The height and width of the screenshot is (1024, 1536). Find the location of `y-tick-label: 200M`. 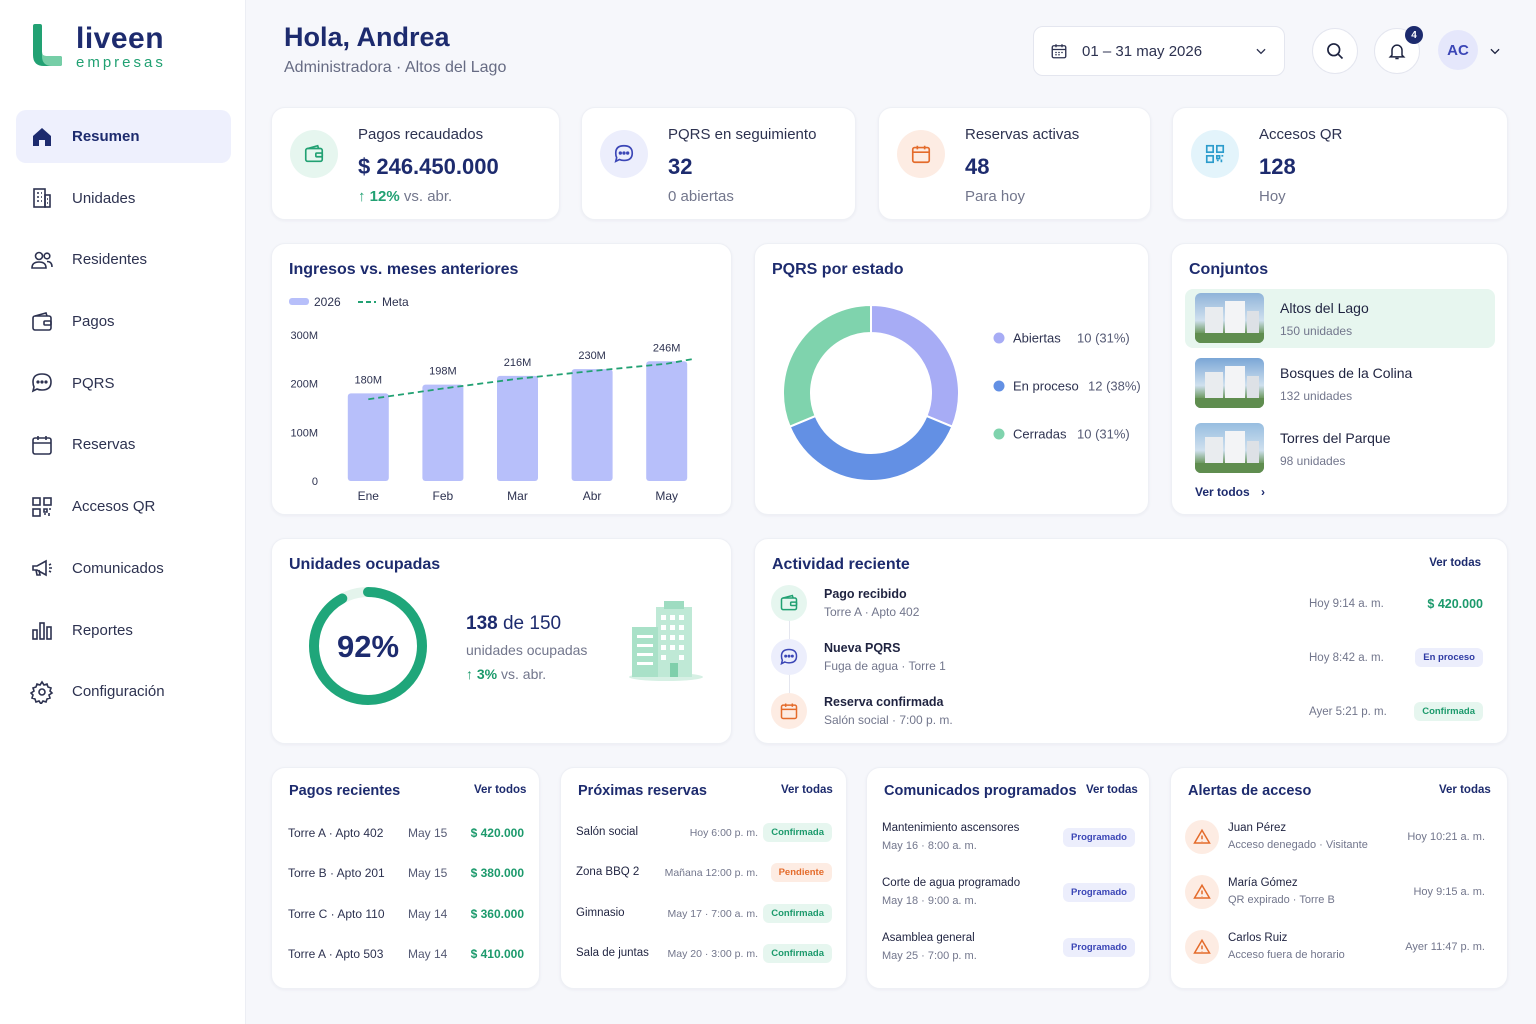

y-tick-label: 200M is located at coordinates (304, 385).